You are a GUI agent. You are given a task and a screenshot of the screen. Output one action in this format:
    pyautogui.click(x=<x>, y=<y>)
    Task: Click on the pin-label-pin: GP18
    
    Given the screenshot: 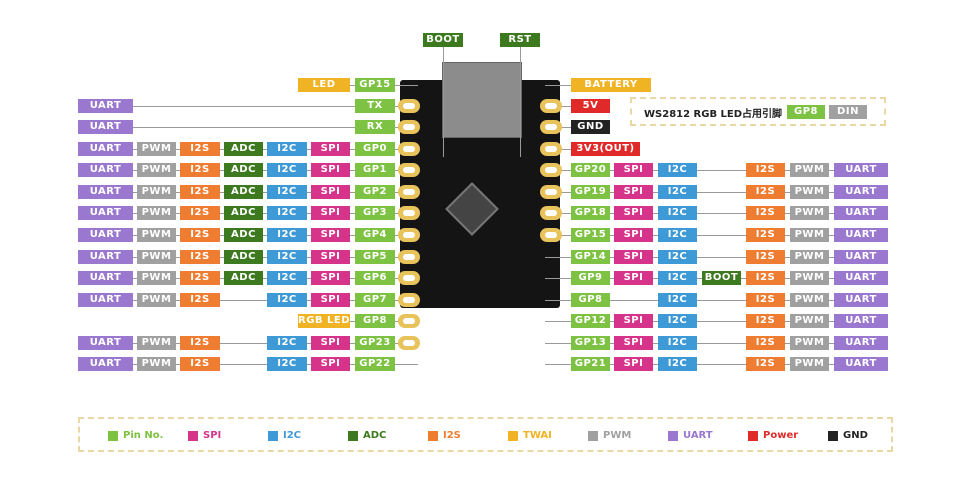 What is the action you would take?
    pyautogui.click(x=590, y=213)
    